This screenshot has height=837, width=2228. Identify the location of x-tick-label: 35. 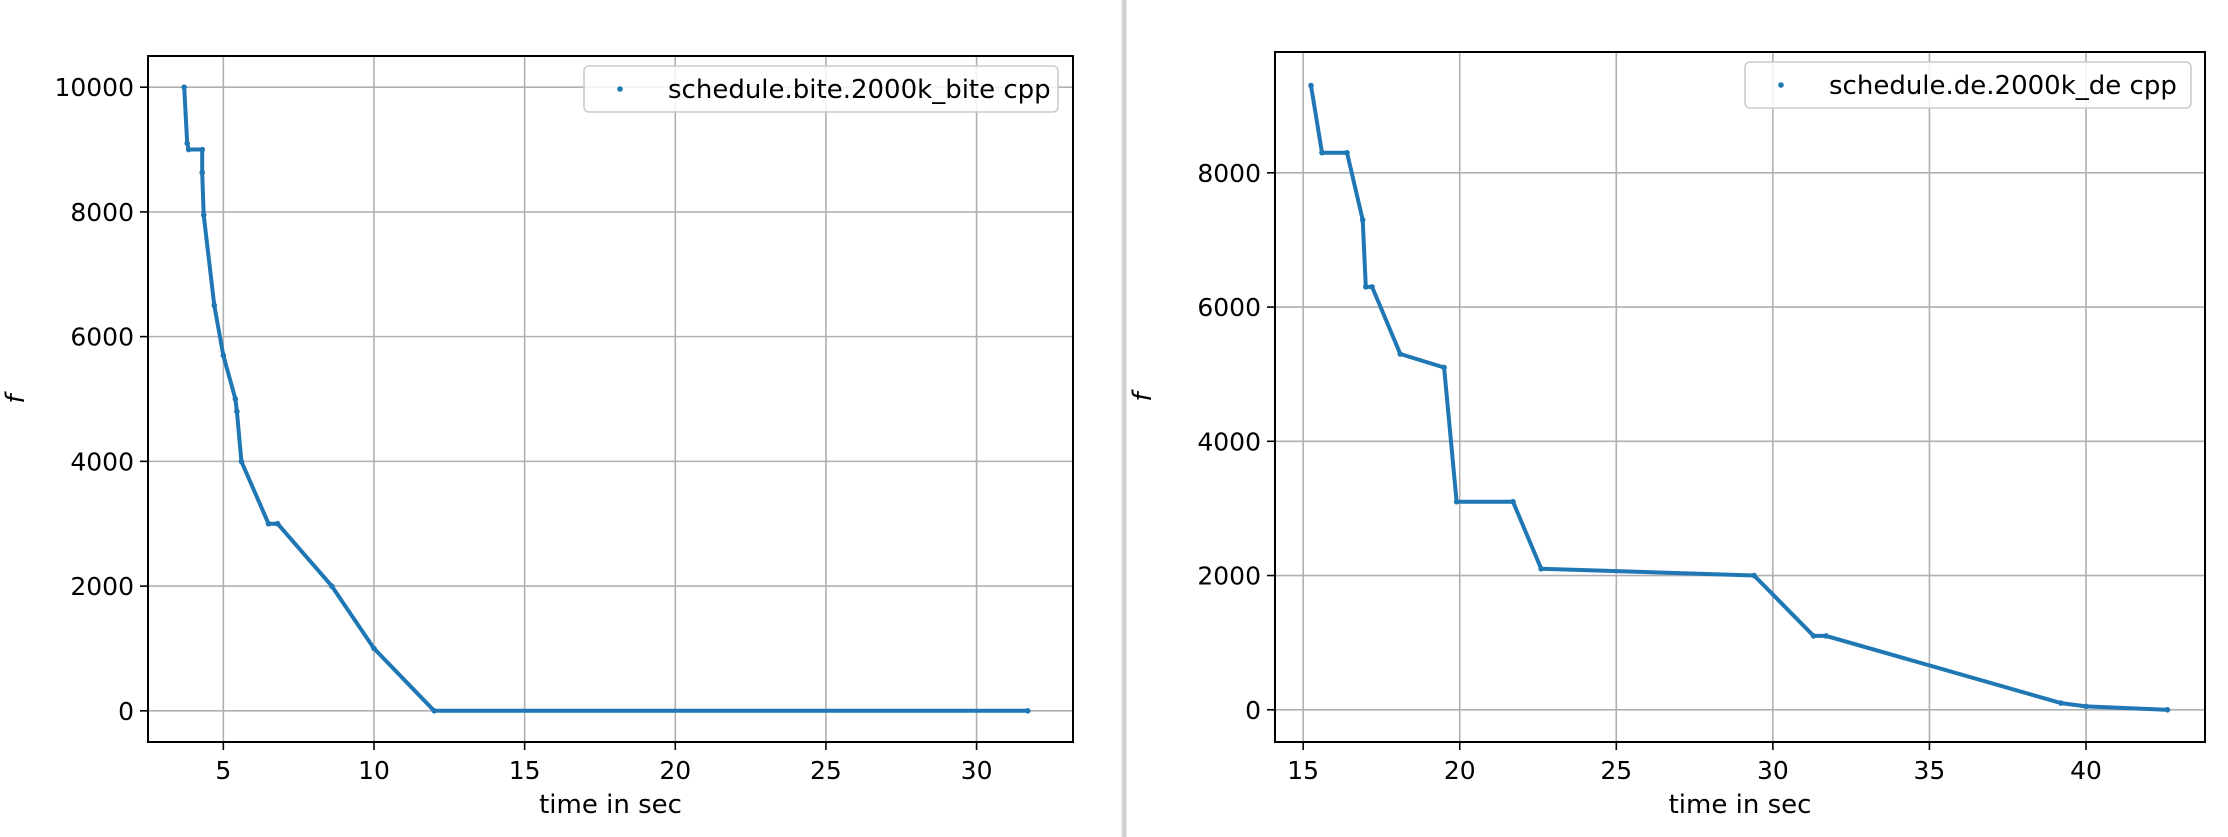
(1930, 770).